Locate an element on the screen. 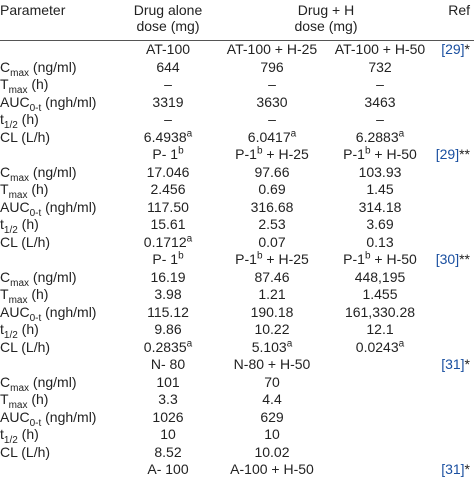 The height and width of the screenshot is (479, 474). cell-text: 3319 is located at coordinates (168, 101).